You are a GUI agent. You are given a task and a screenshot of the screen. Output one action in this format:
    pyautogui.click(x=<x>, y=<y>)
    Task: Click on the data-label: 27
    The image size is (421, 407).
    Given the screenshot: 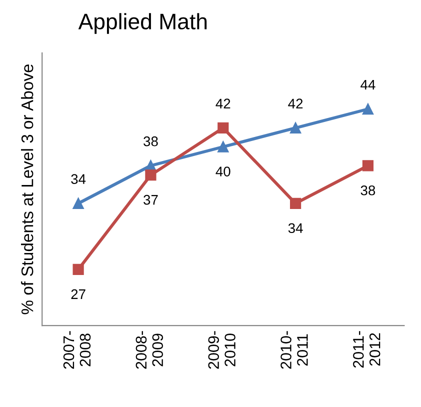 What is the action you would take?
    pyautogui.click(x=78, y=294)
    